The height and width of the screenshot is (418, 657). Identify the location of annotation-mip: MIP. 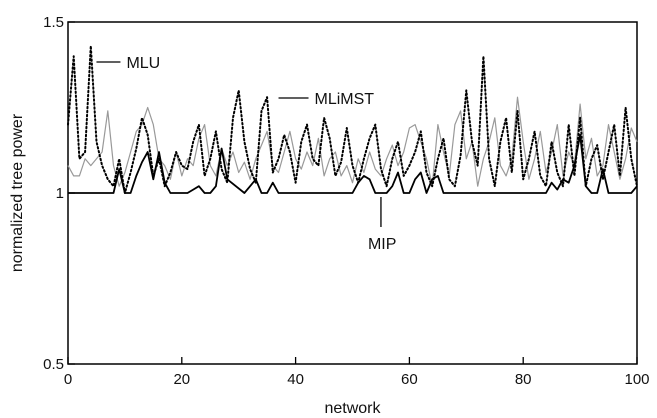
(382, 244).